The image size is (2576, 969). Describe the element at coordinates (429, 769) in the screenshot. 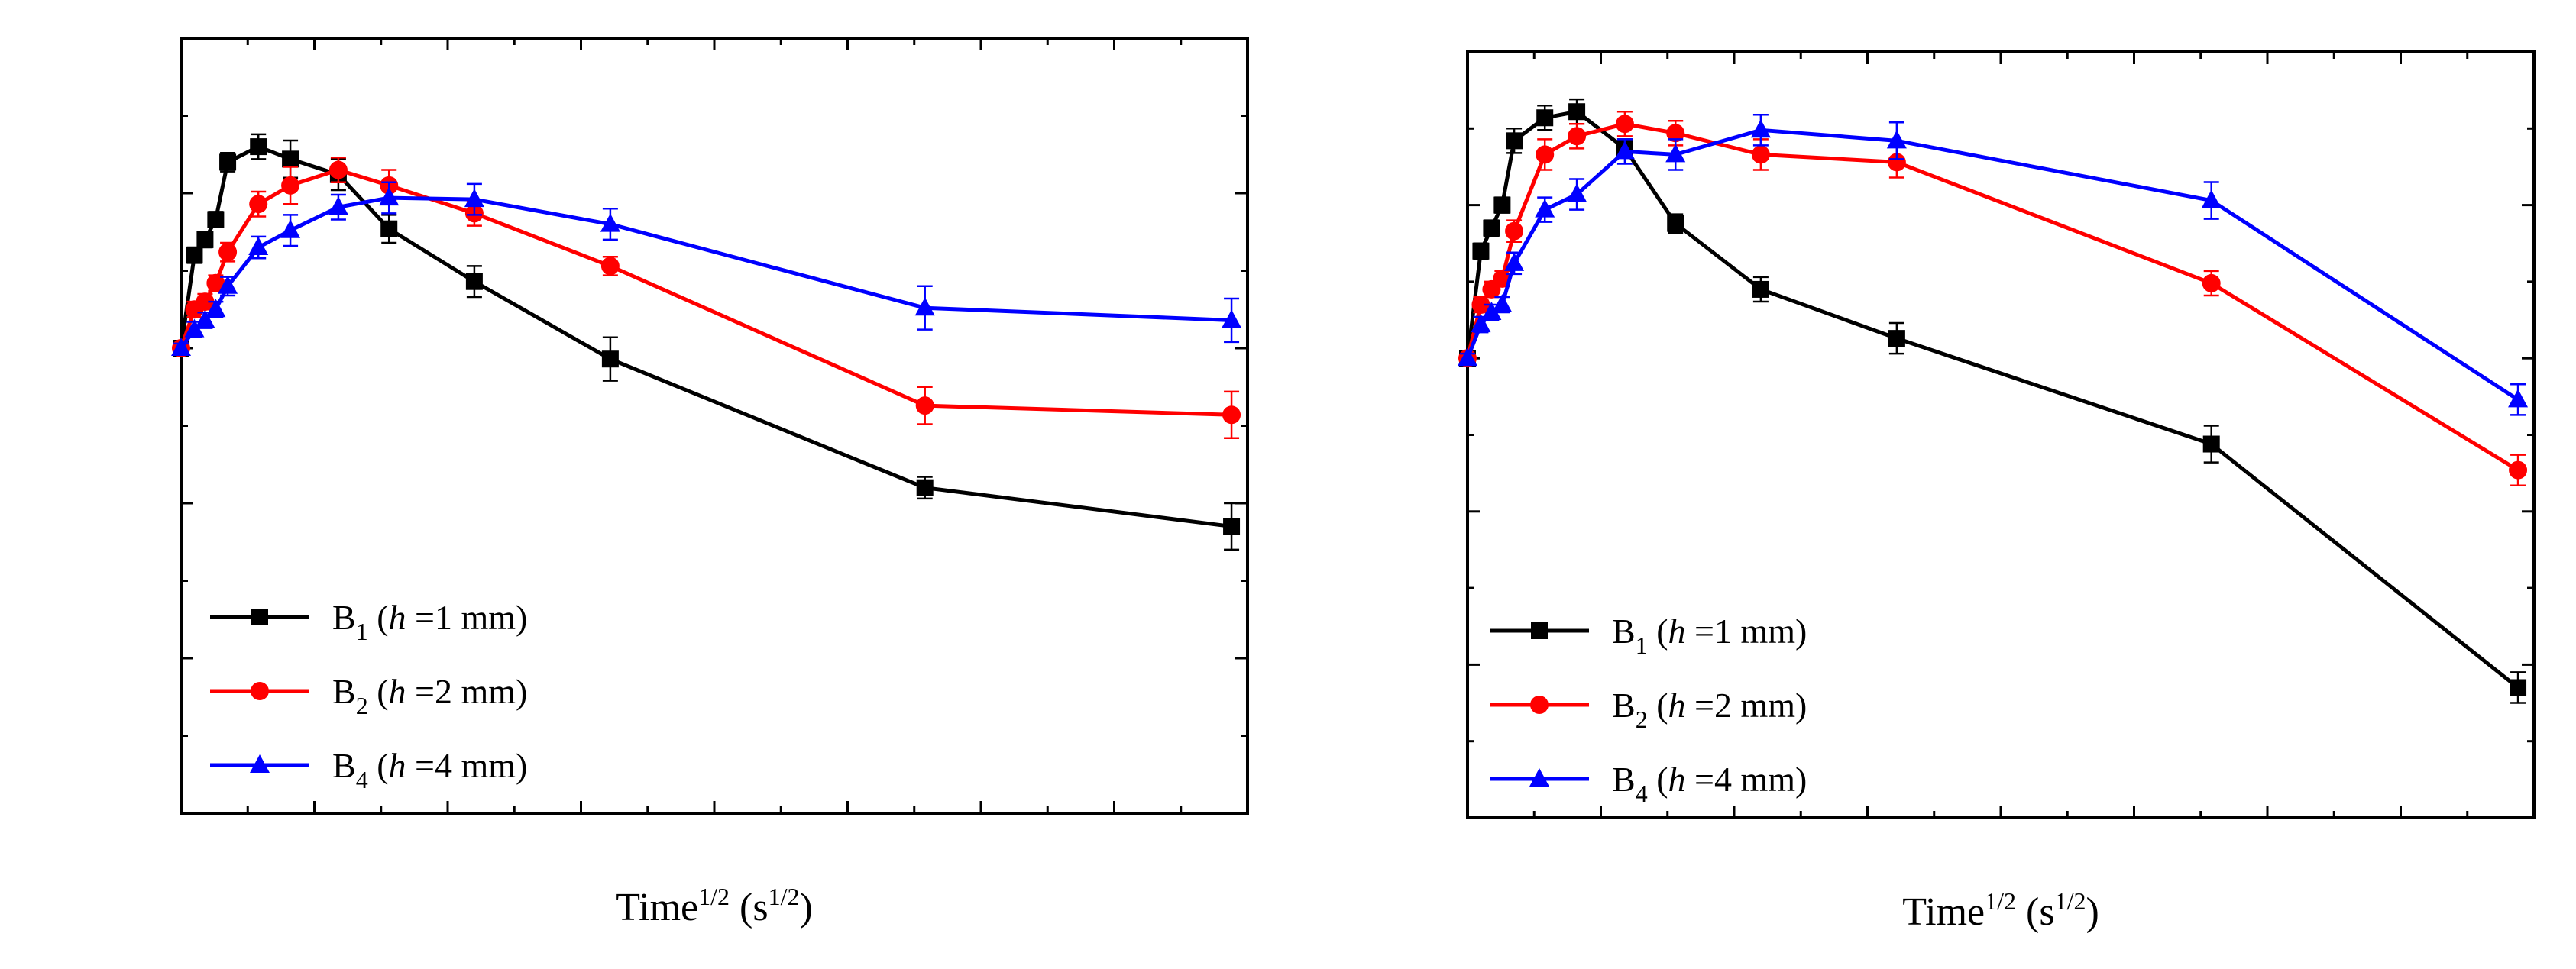

I see `legend-label: B4 (h =4 mm)` at that location.